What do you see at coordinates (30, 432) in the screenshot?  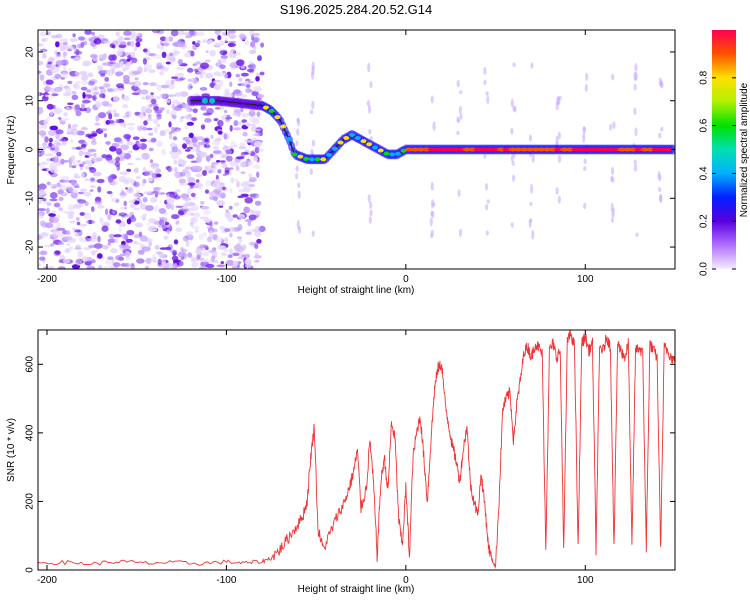 I see `y-tick-label: 400` at bounding box center [30, 432].